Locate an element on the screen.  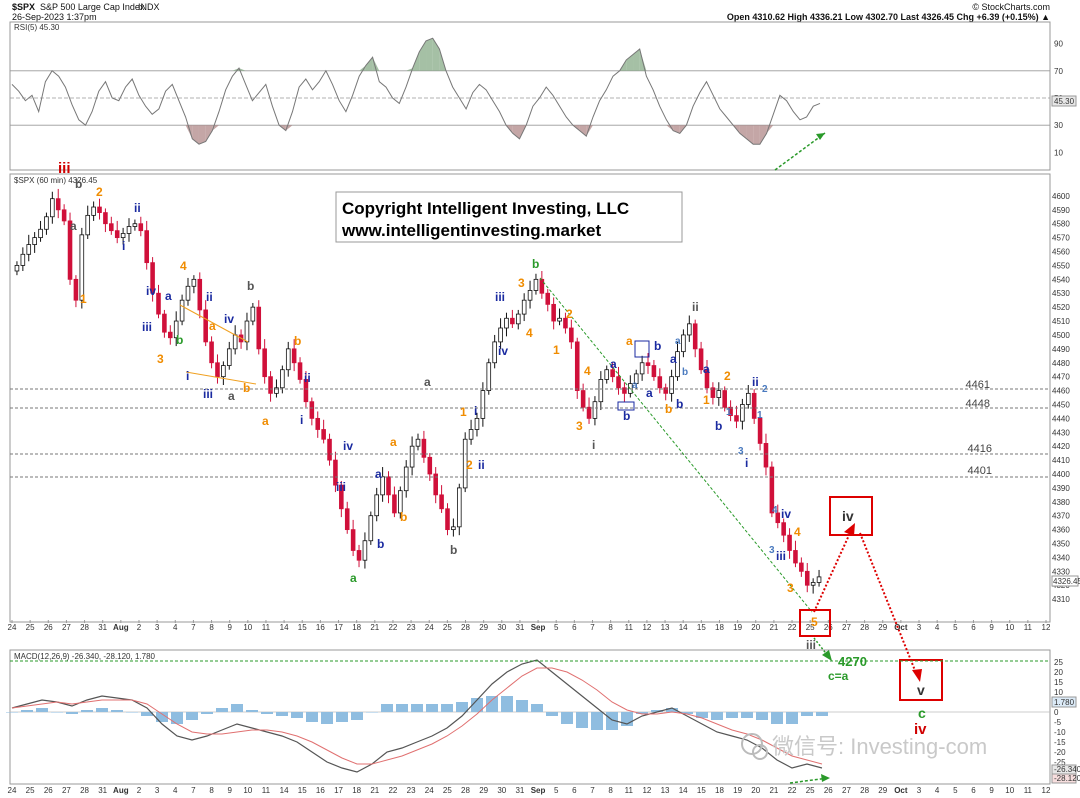
wechat-watermark: 微信号: Investing-com is located at coordinates (864, 746).